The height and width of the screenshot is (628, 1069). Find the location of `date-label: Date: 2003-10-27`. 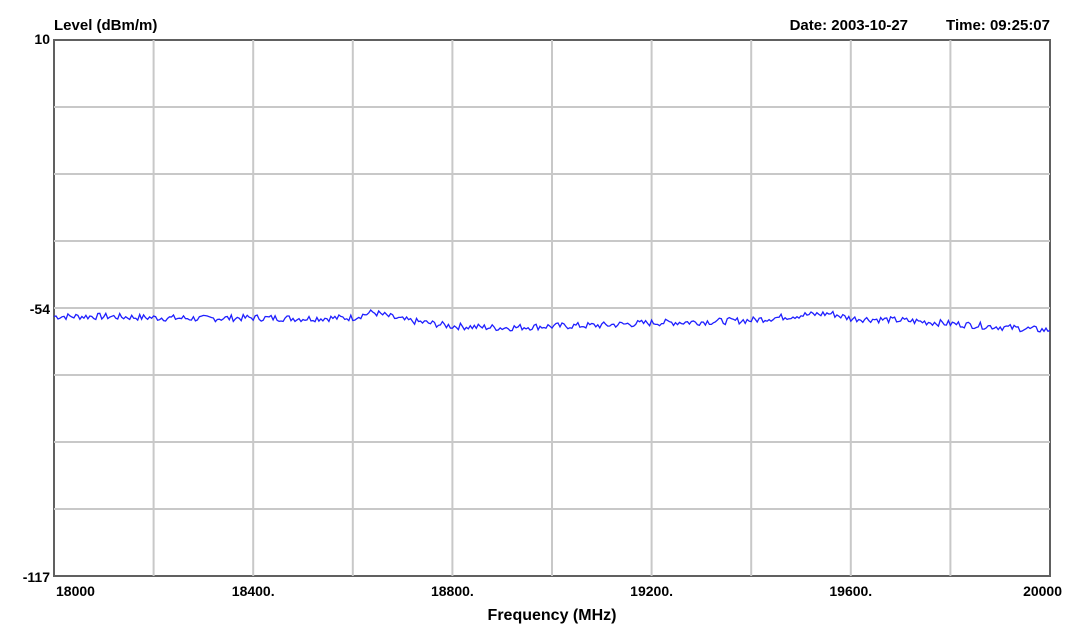

date-label: Date: 2003-10-27 is located at coordinates (849, 25).